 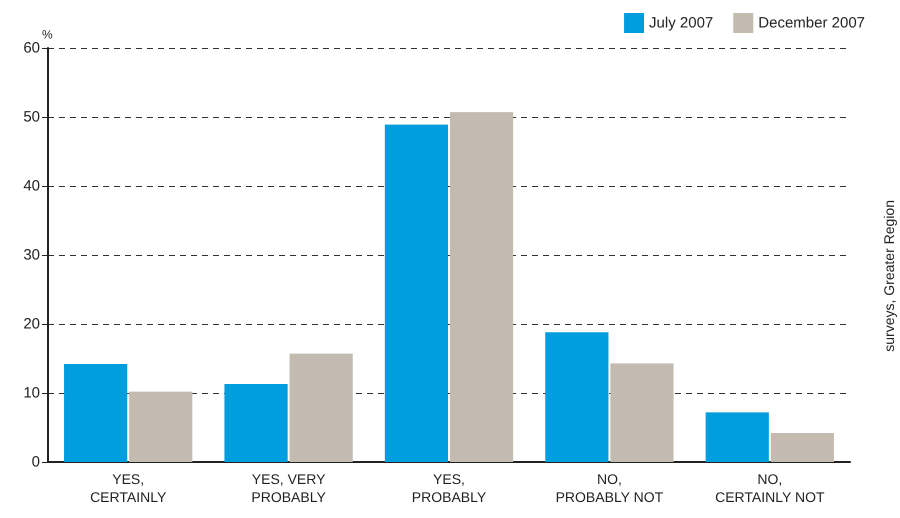 I want to click on y-tick-label: 10, so click(x=31, y=393).